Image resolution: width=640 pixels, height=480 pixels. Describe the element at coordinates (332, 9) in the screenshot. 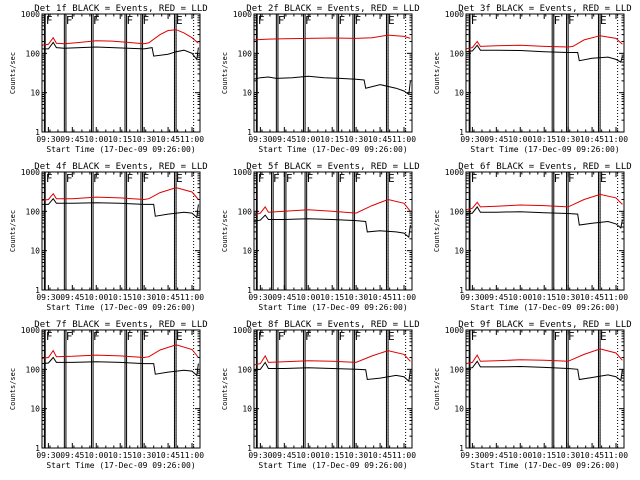

I see `panel-title: Det 2f BLACK = Events, RED = LLD` at that location.